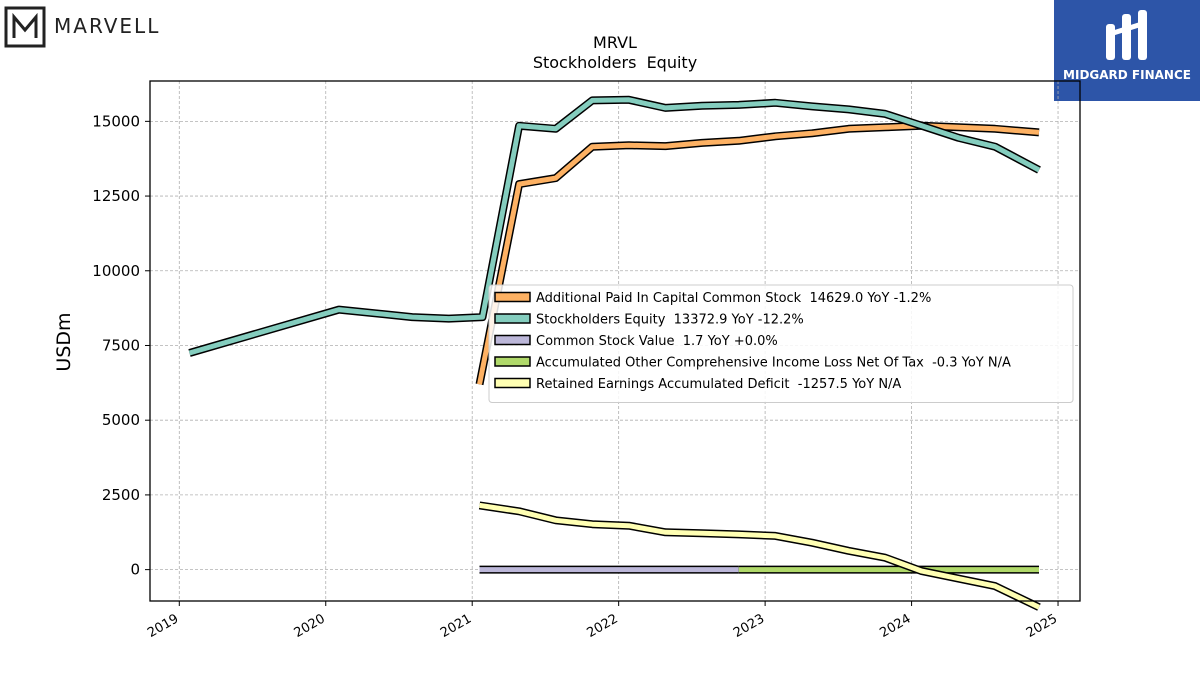  Describe the element at coordinates (121, 420) in the screenshot. I see `y-tick-label: 5000` at that location.